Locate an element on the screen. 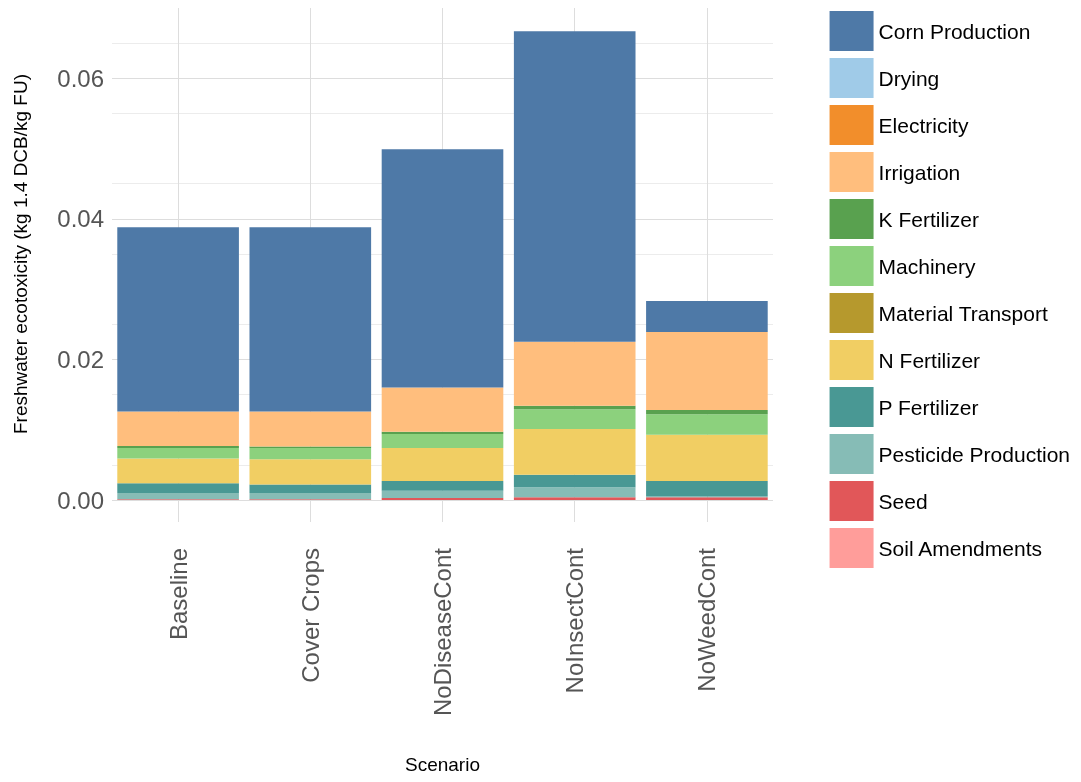  x-tick-label: NoDiseaseCont is located at coordinates (442, 632).